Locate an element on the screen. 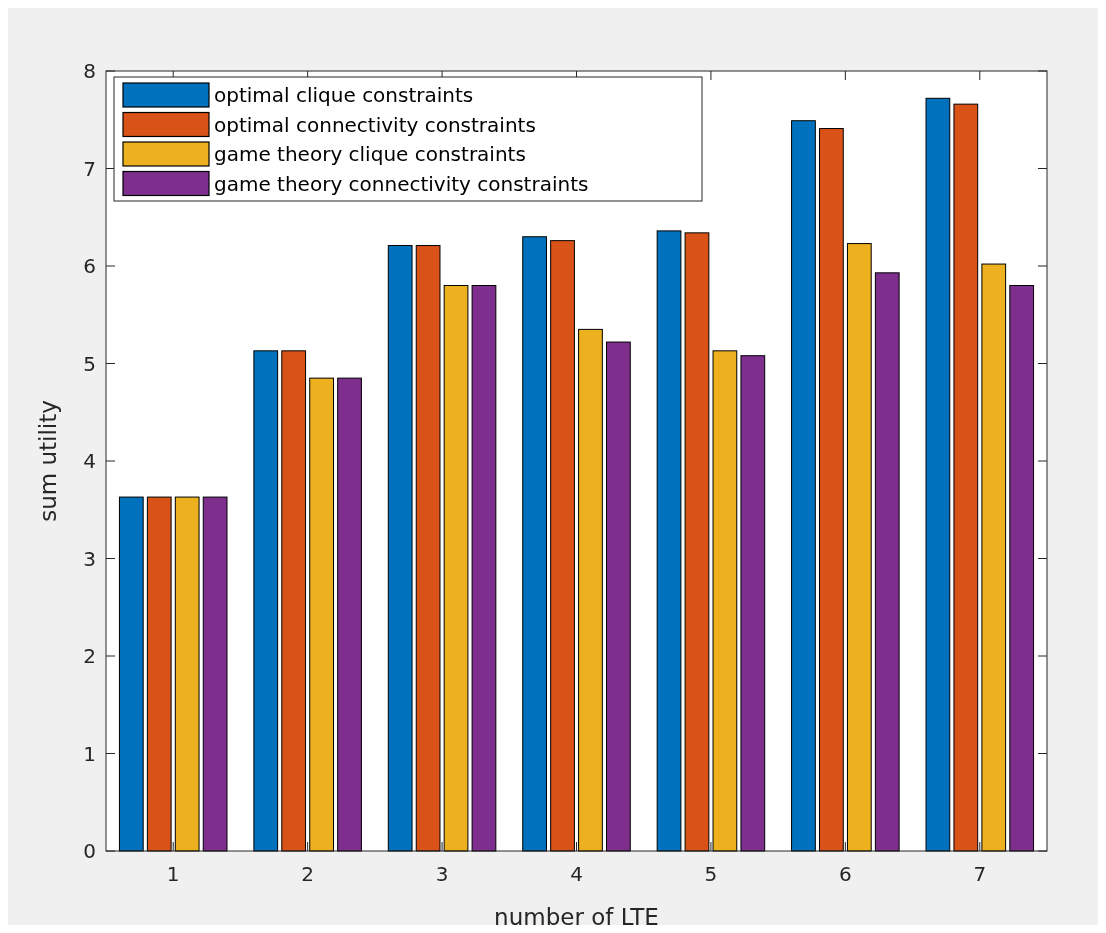 This screenshot has width=1106, height=933. y-tick-label: 8 is located at coordinates (89, 71).